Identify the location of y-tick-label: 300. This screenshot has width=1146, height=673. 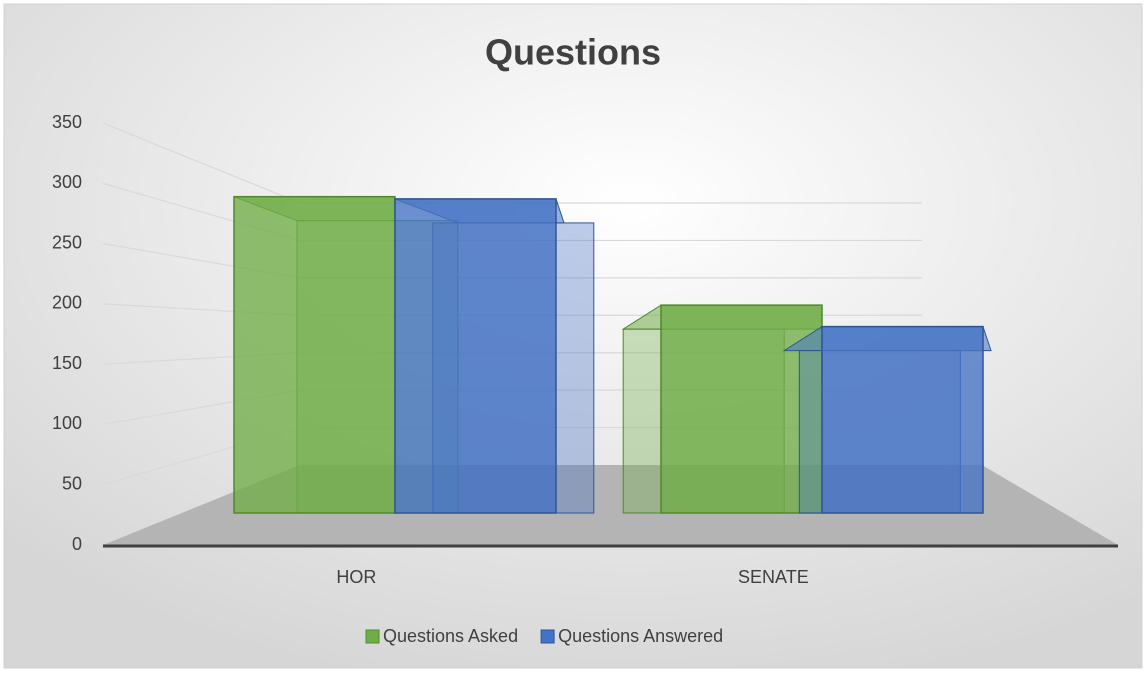
(67, 182).